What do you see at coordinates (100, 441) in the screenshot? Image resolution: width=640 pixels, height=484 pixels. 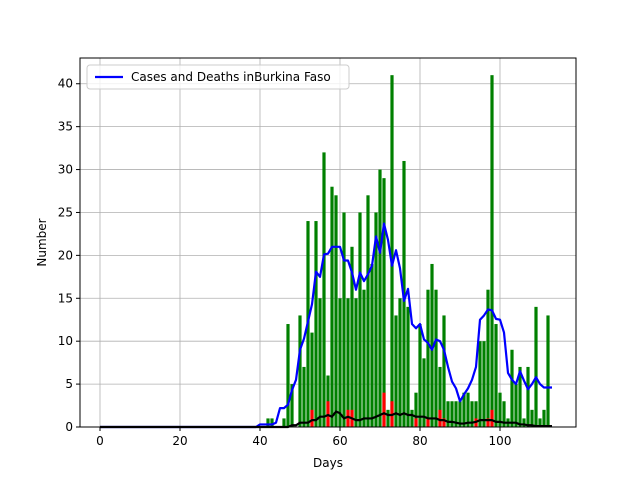 I see `x-tick-label: 0` at bounding box center [100, 441].